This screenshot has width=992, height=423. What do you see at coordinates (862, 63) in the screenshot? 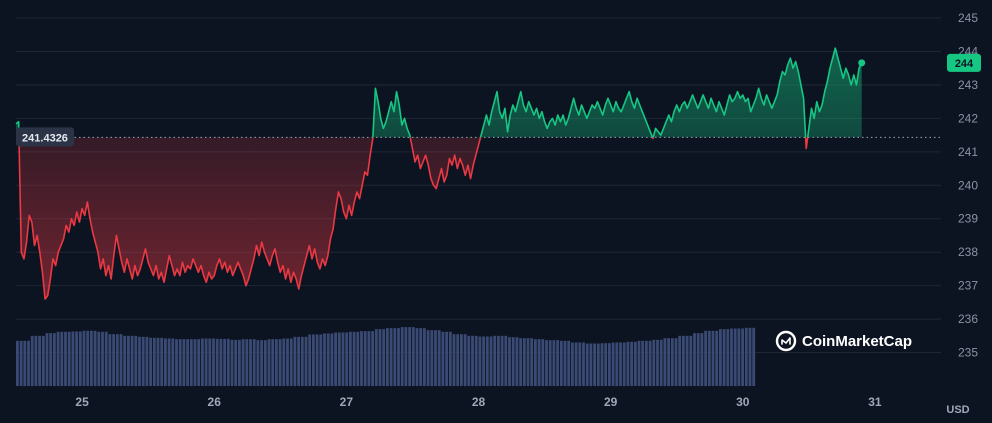
I see `last-price-dot` at bounding box center [862, 63].